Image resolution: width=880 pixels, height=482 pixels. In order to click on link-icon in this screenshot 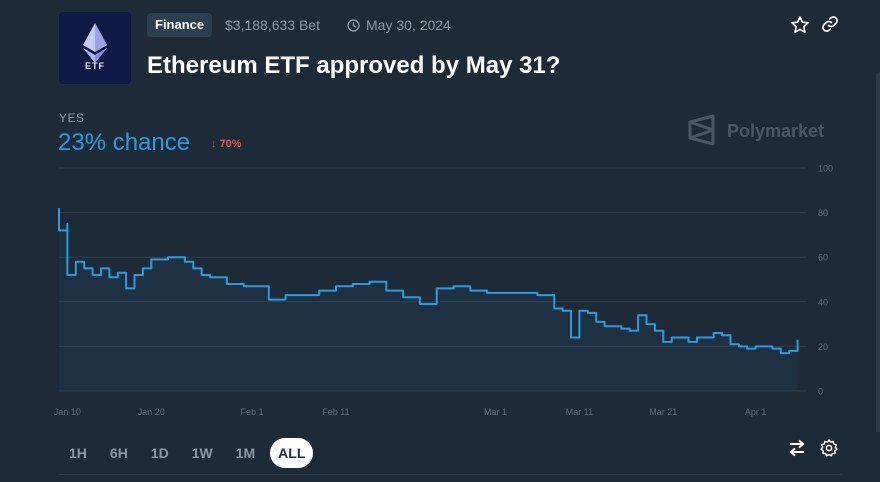, I will do `click(830, 24)`.